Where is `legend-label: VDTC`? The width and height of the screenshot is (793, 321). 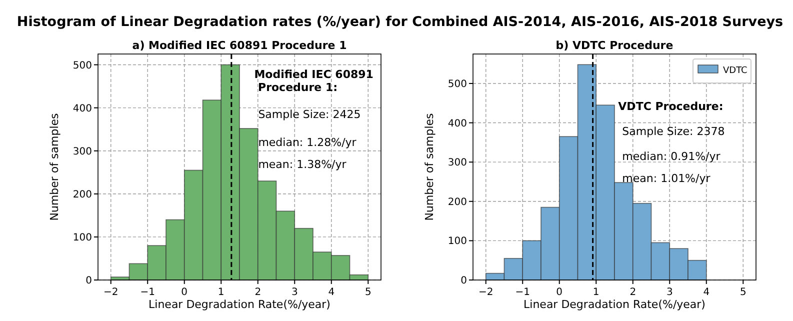 legend-label: VDTC is located at coordinates (735, 71).